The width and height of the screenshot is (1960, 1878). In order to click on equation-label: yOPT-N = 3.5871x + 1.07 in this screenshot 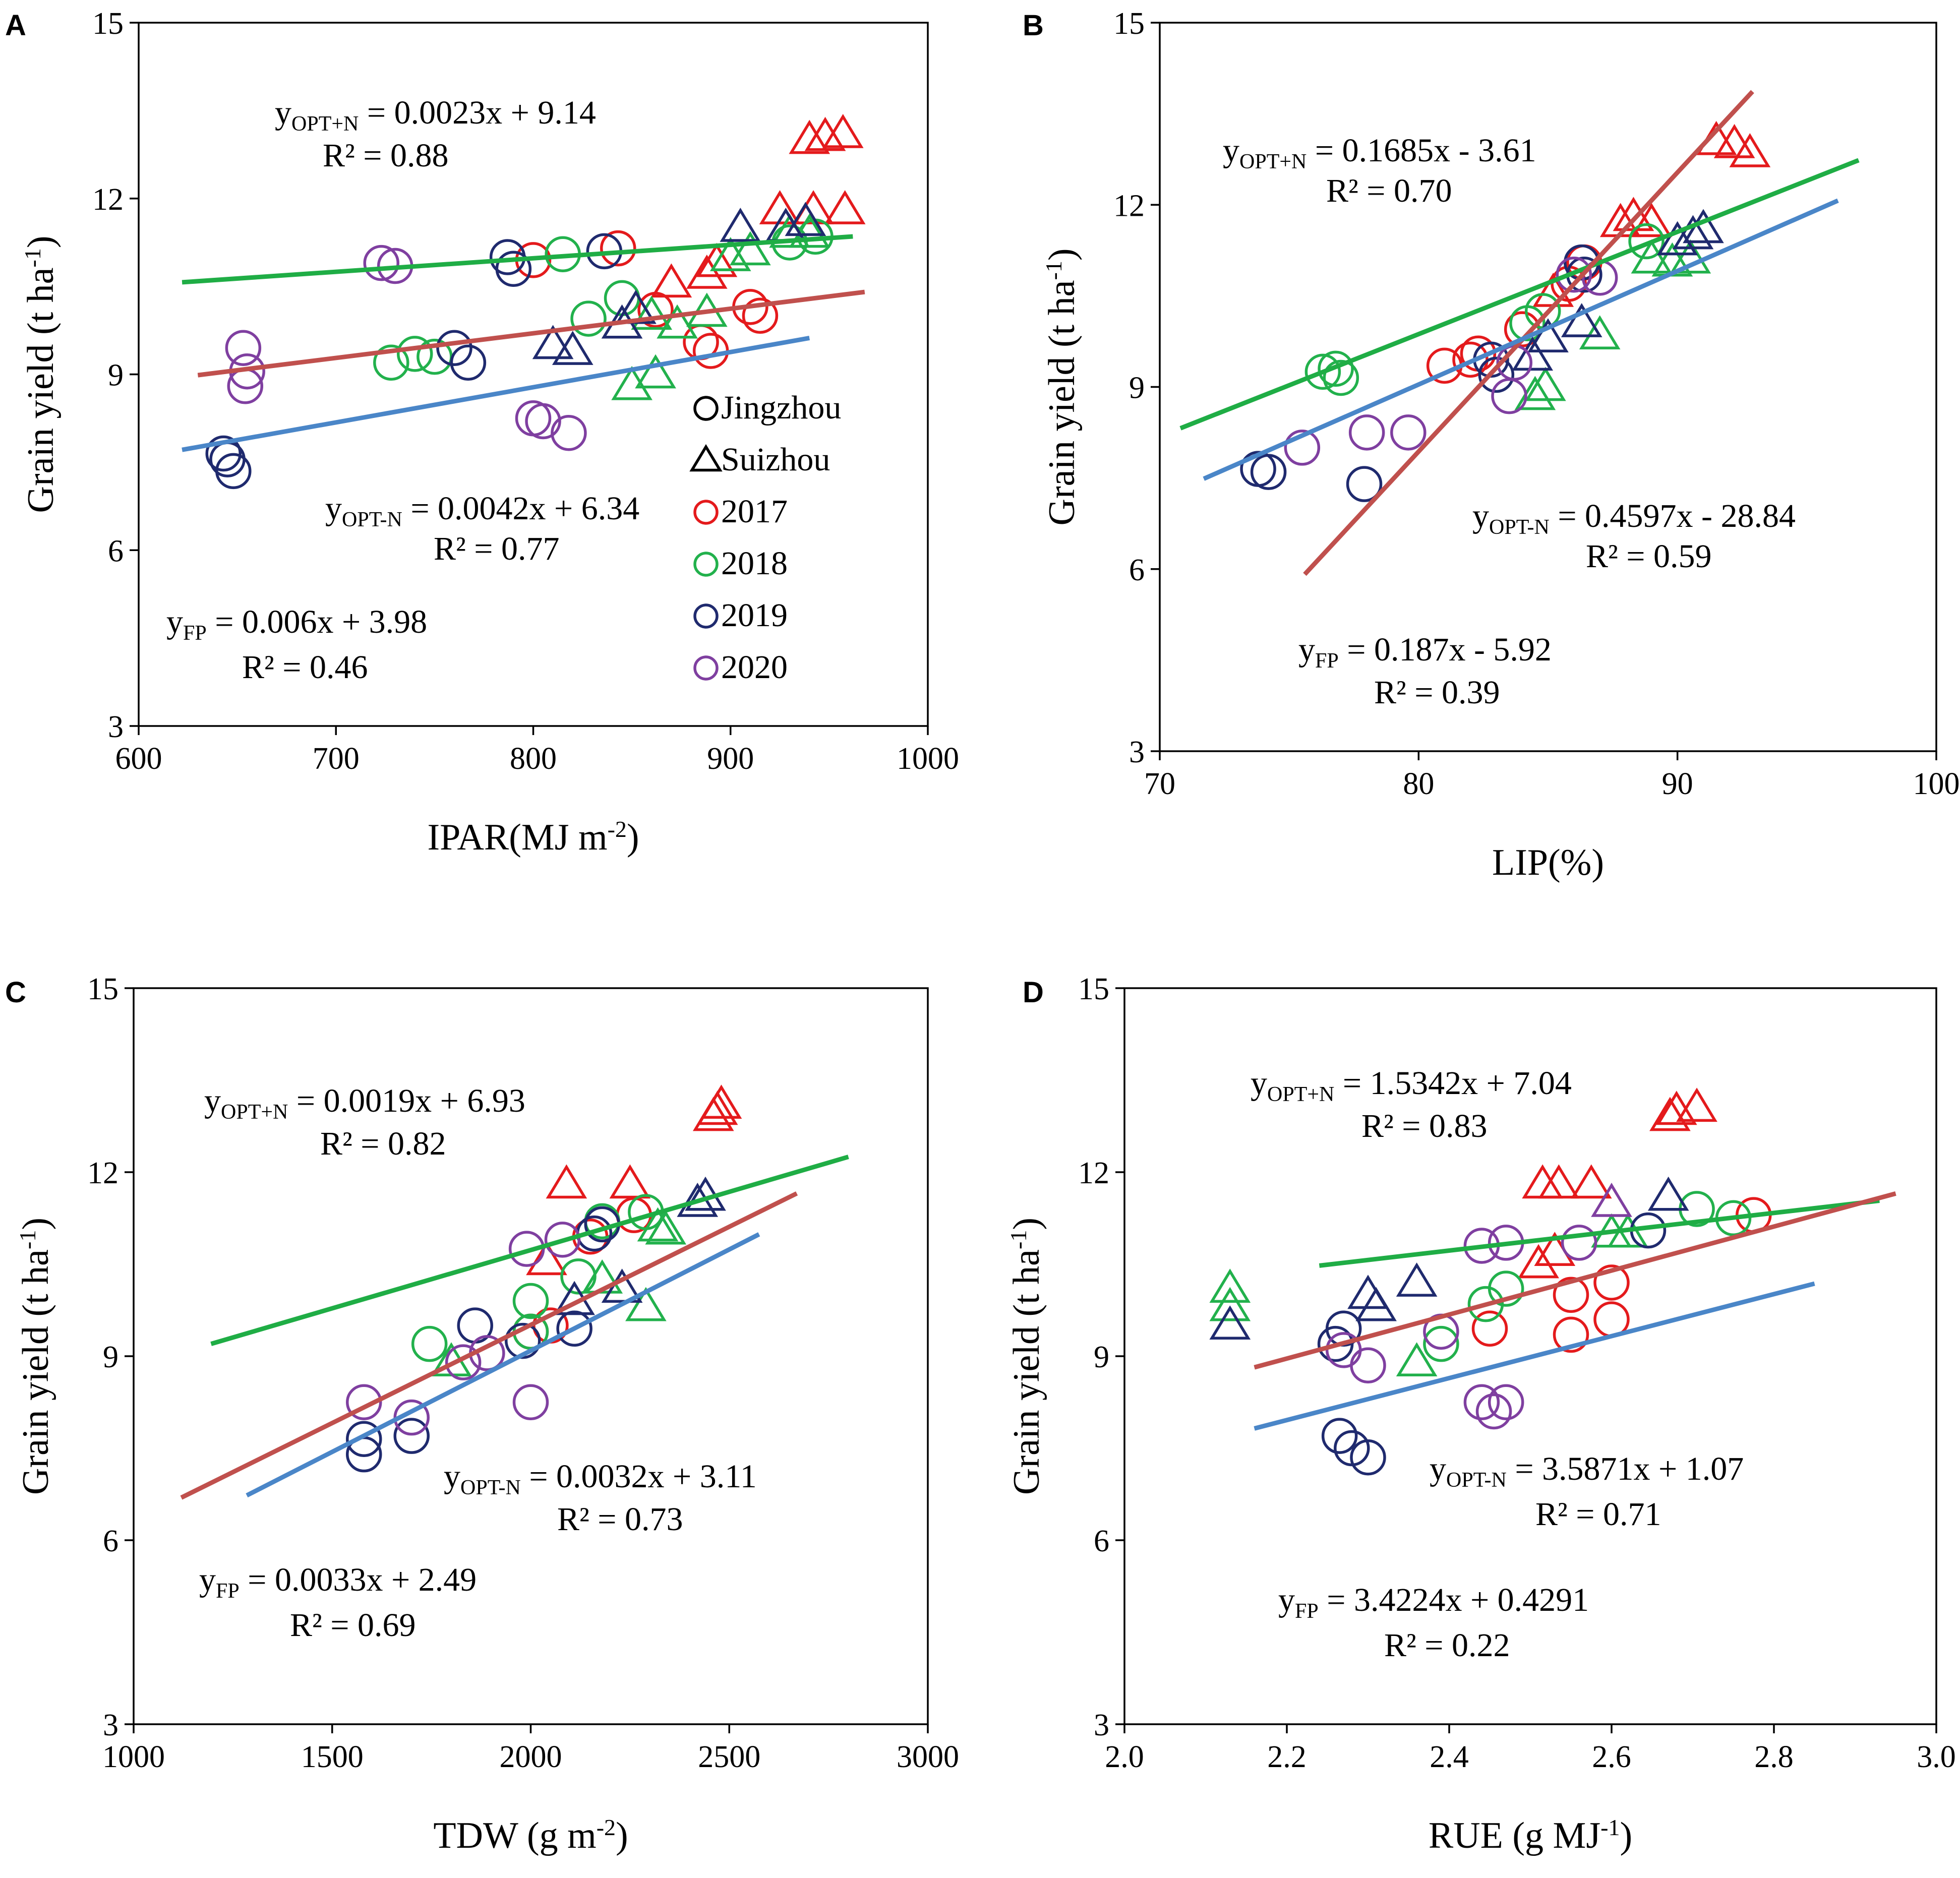, I will do `click(1587, 1471)`.